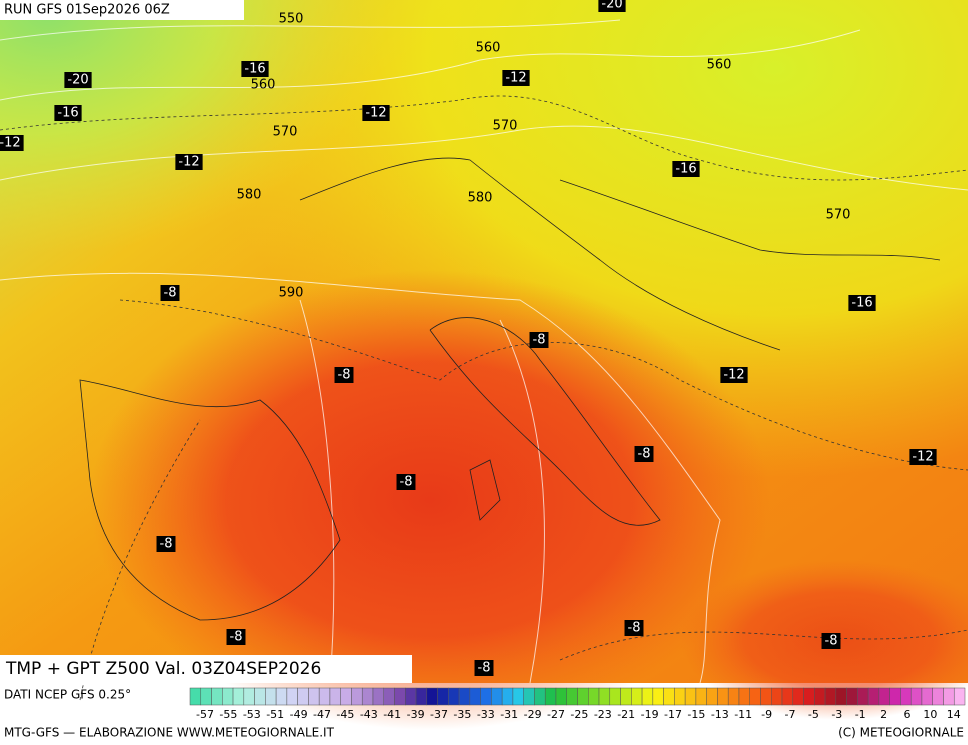  What do you see at coordinates (901, 733) in the screenshot?
I see `copyright: (C) METEOGIORNALE` at bounding box center [901, 733].